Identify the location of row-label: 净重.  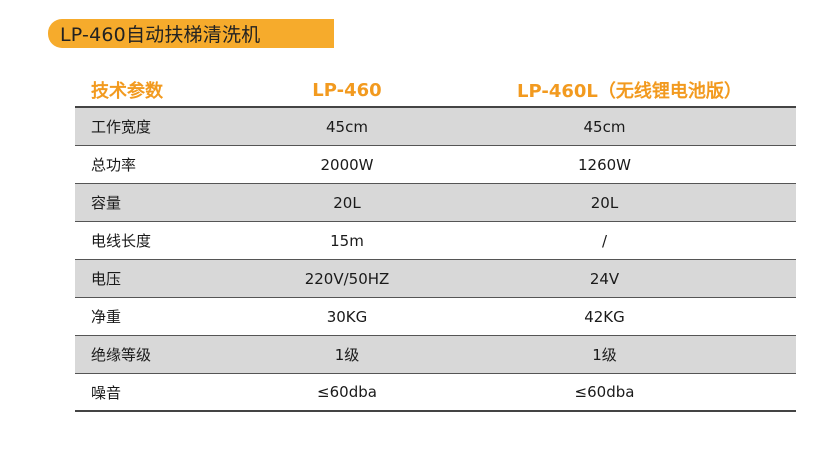
(106, 317).